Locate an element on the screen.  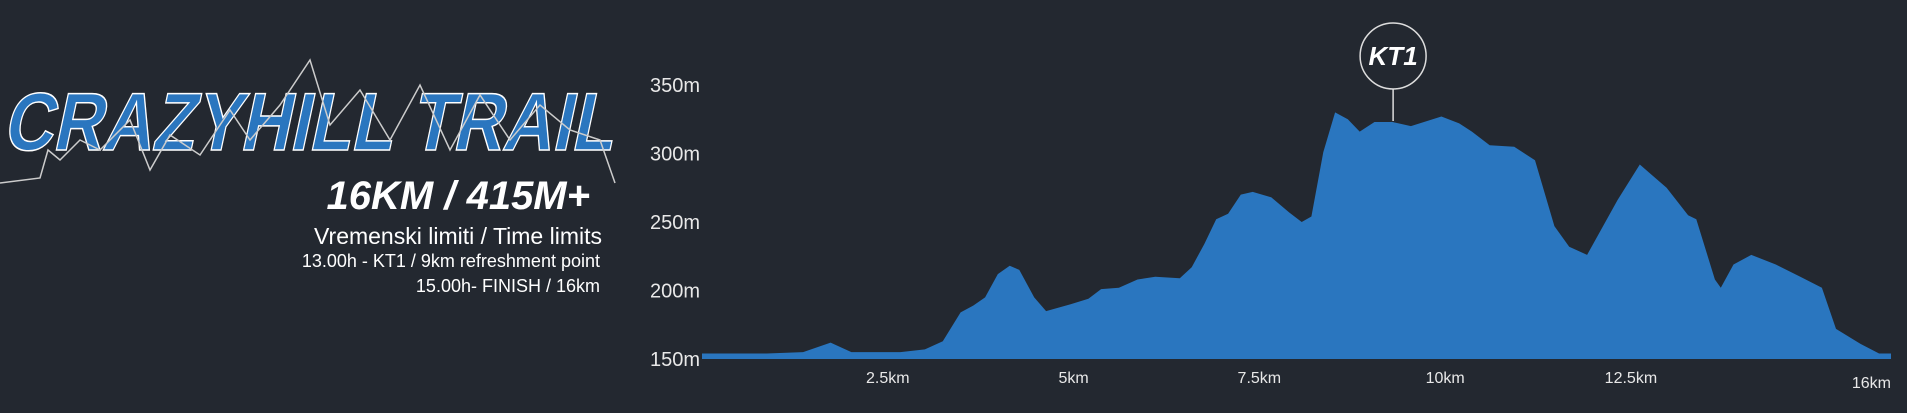
y-tick-label: 300m is located at coordinates (675, 155).